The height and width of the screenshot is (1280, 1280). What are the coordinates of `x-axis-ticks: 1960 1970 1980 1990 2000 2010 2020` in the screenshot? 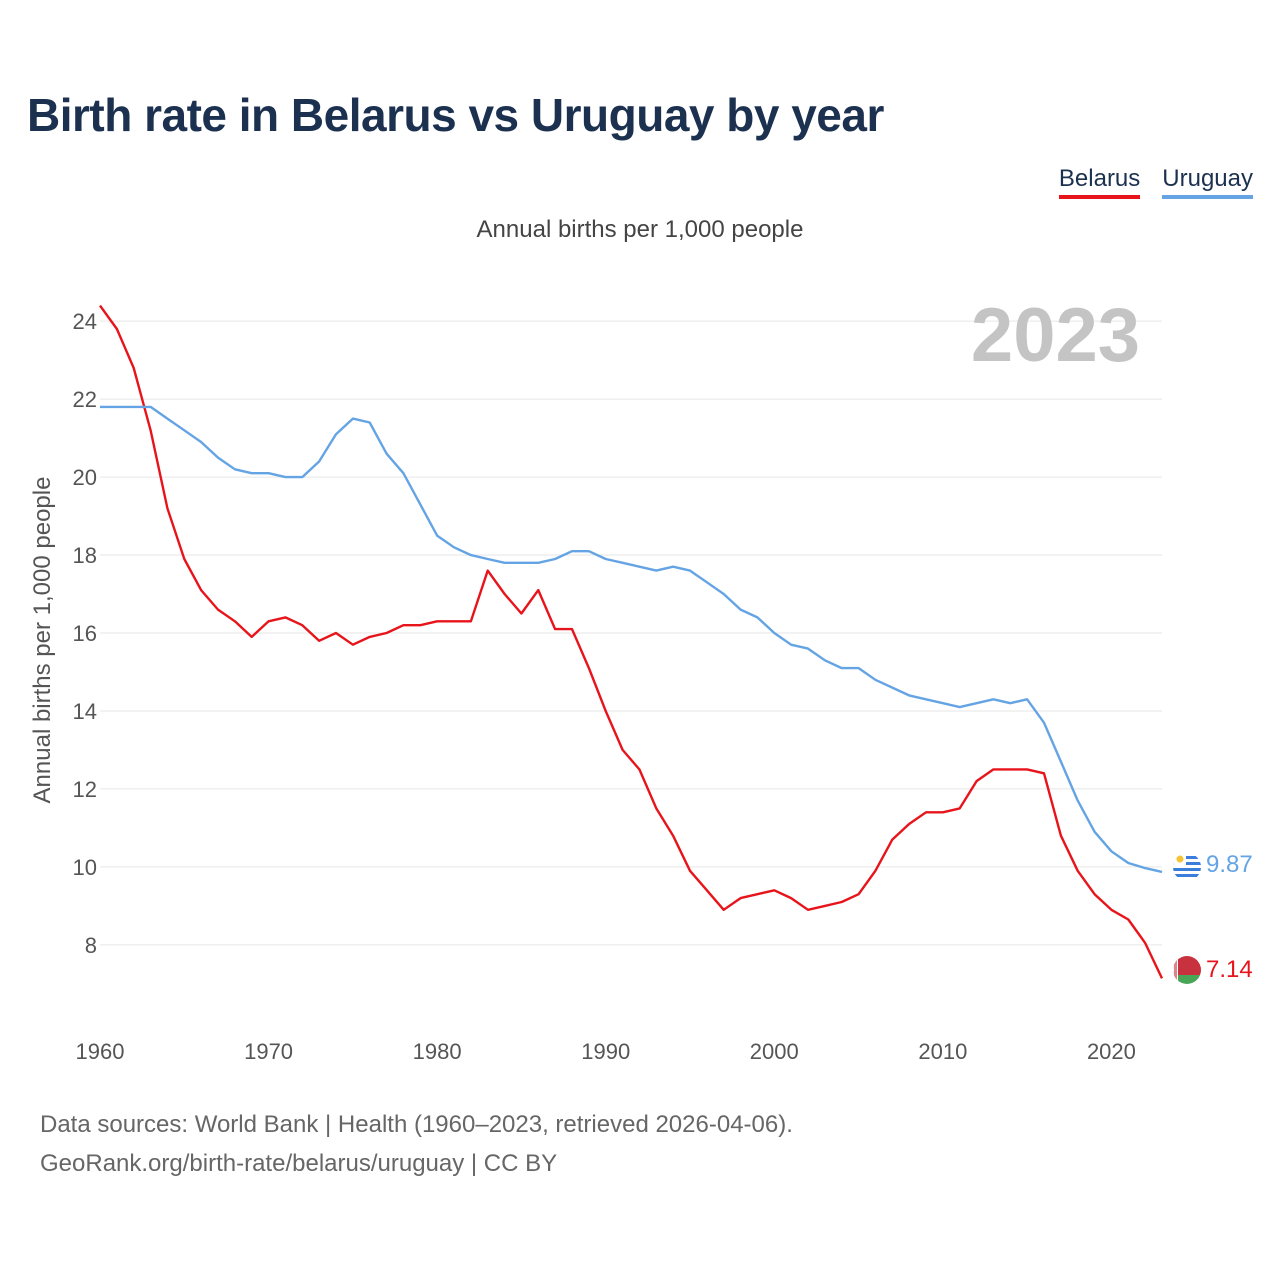 It's located at (606, 1051).